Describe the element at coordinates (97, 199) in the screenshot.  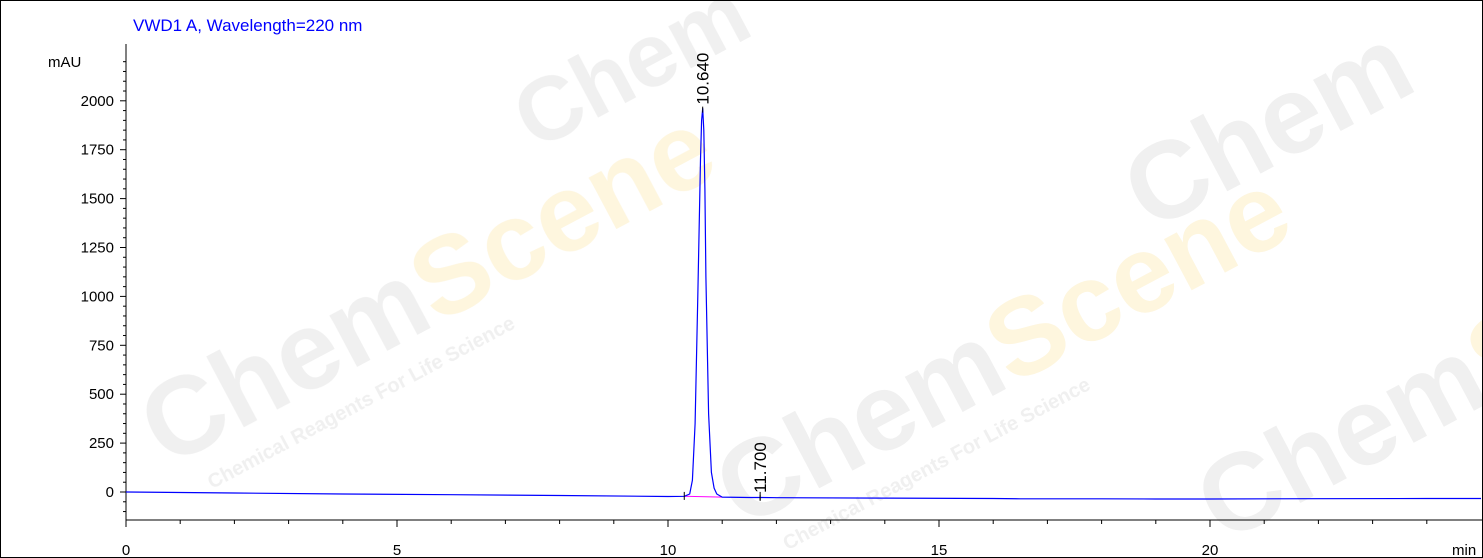
I see `y-tick-label: 1500` at that location.